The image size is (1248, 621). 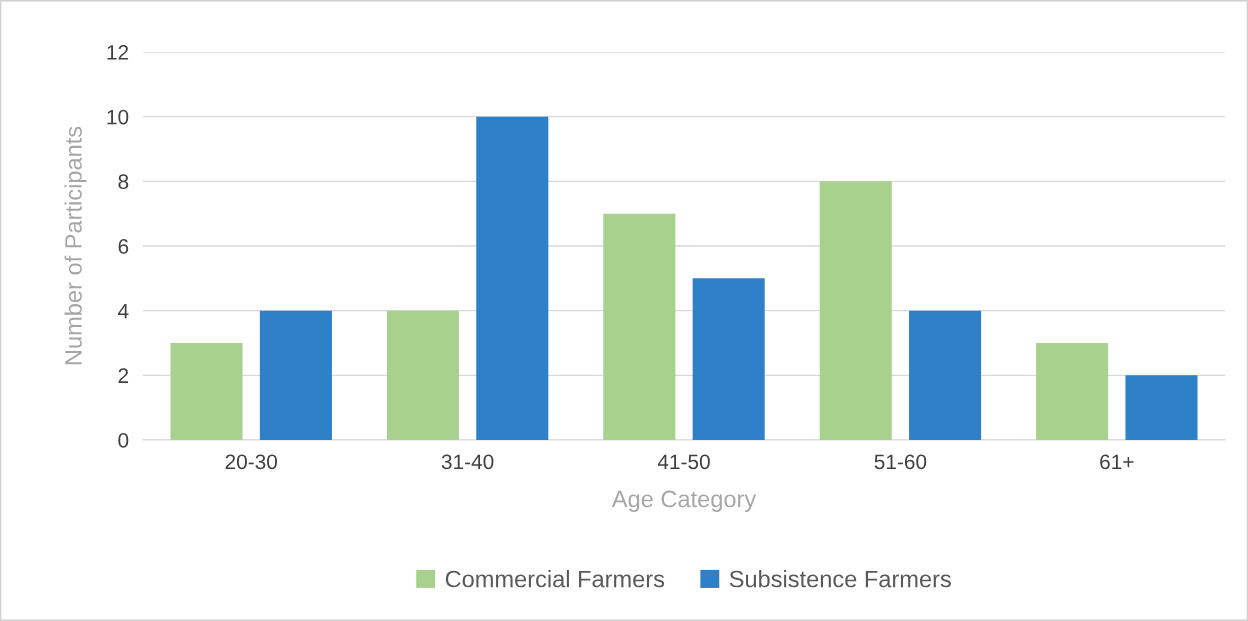 What do you see at coordinates (683, 462) in the screenshot?
I see `x-tick-label: 41-50` at bounding box center [683, 462].